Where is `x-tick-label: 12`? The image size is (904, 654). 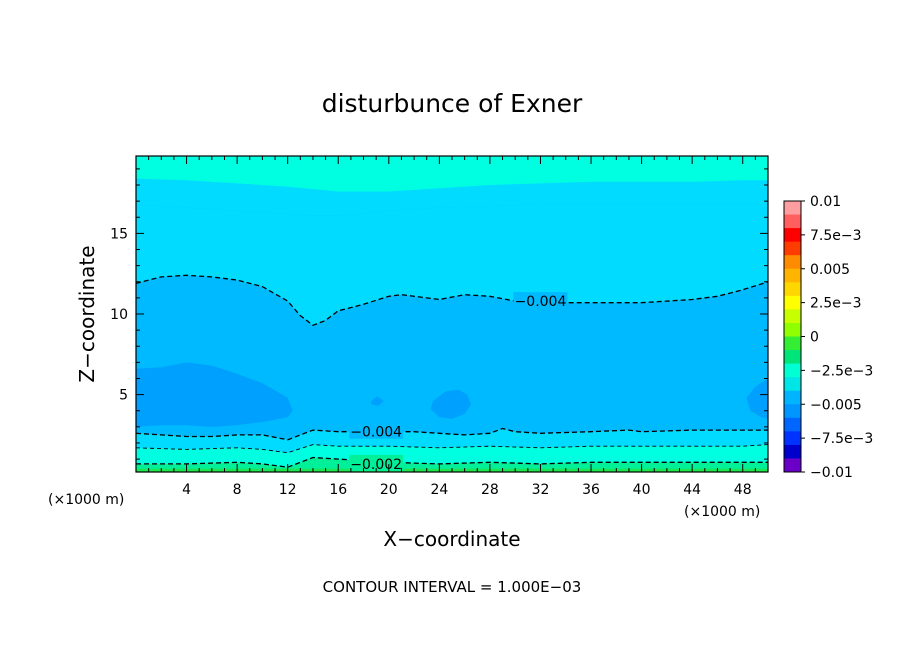 x-tick-label: 12 is located at coordinates (288, 490).